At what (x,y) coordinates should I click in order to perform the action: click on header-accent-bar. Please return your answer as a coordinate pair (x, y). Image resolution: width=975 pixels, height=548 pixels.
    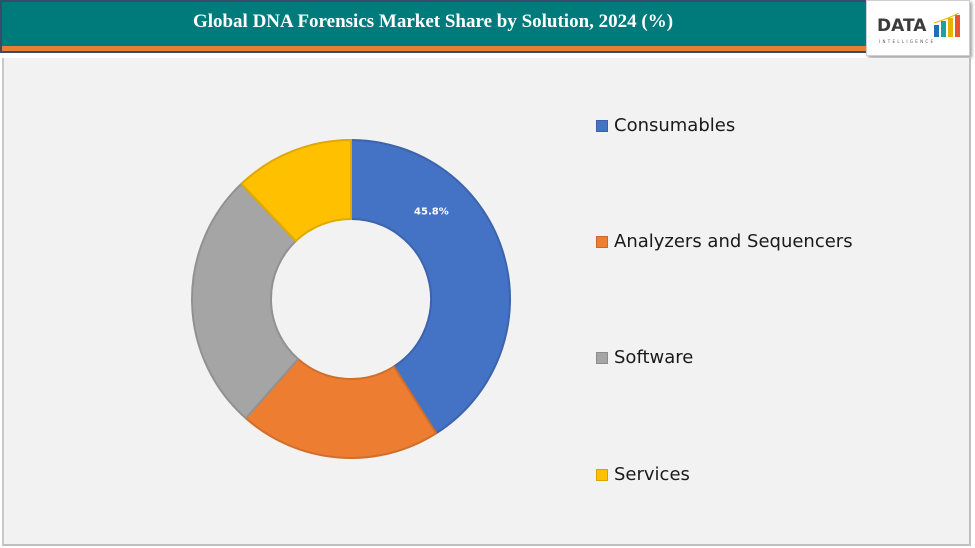
    Looking at the image, I should click on (434, 49).